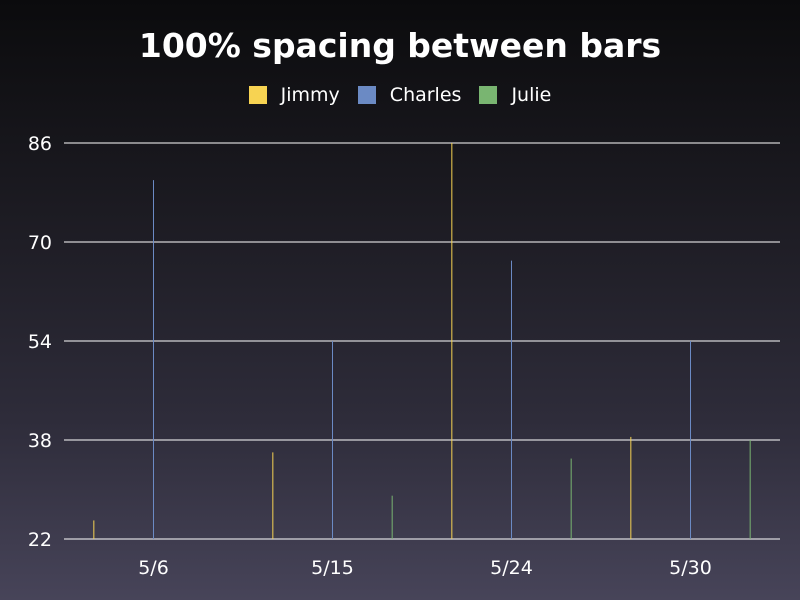 The image size is (800, 600). I want to click on y-tick-label: 70, so click(40, 243).